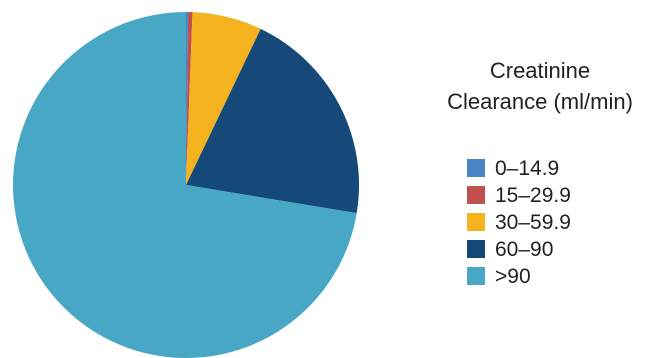 This screenshot has width=671, height=358. Describe the element at coordinates (540, 101) in the screenshot. I see `legend-title-line-2: Clearance (ml/min)` at that location.